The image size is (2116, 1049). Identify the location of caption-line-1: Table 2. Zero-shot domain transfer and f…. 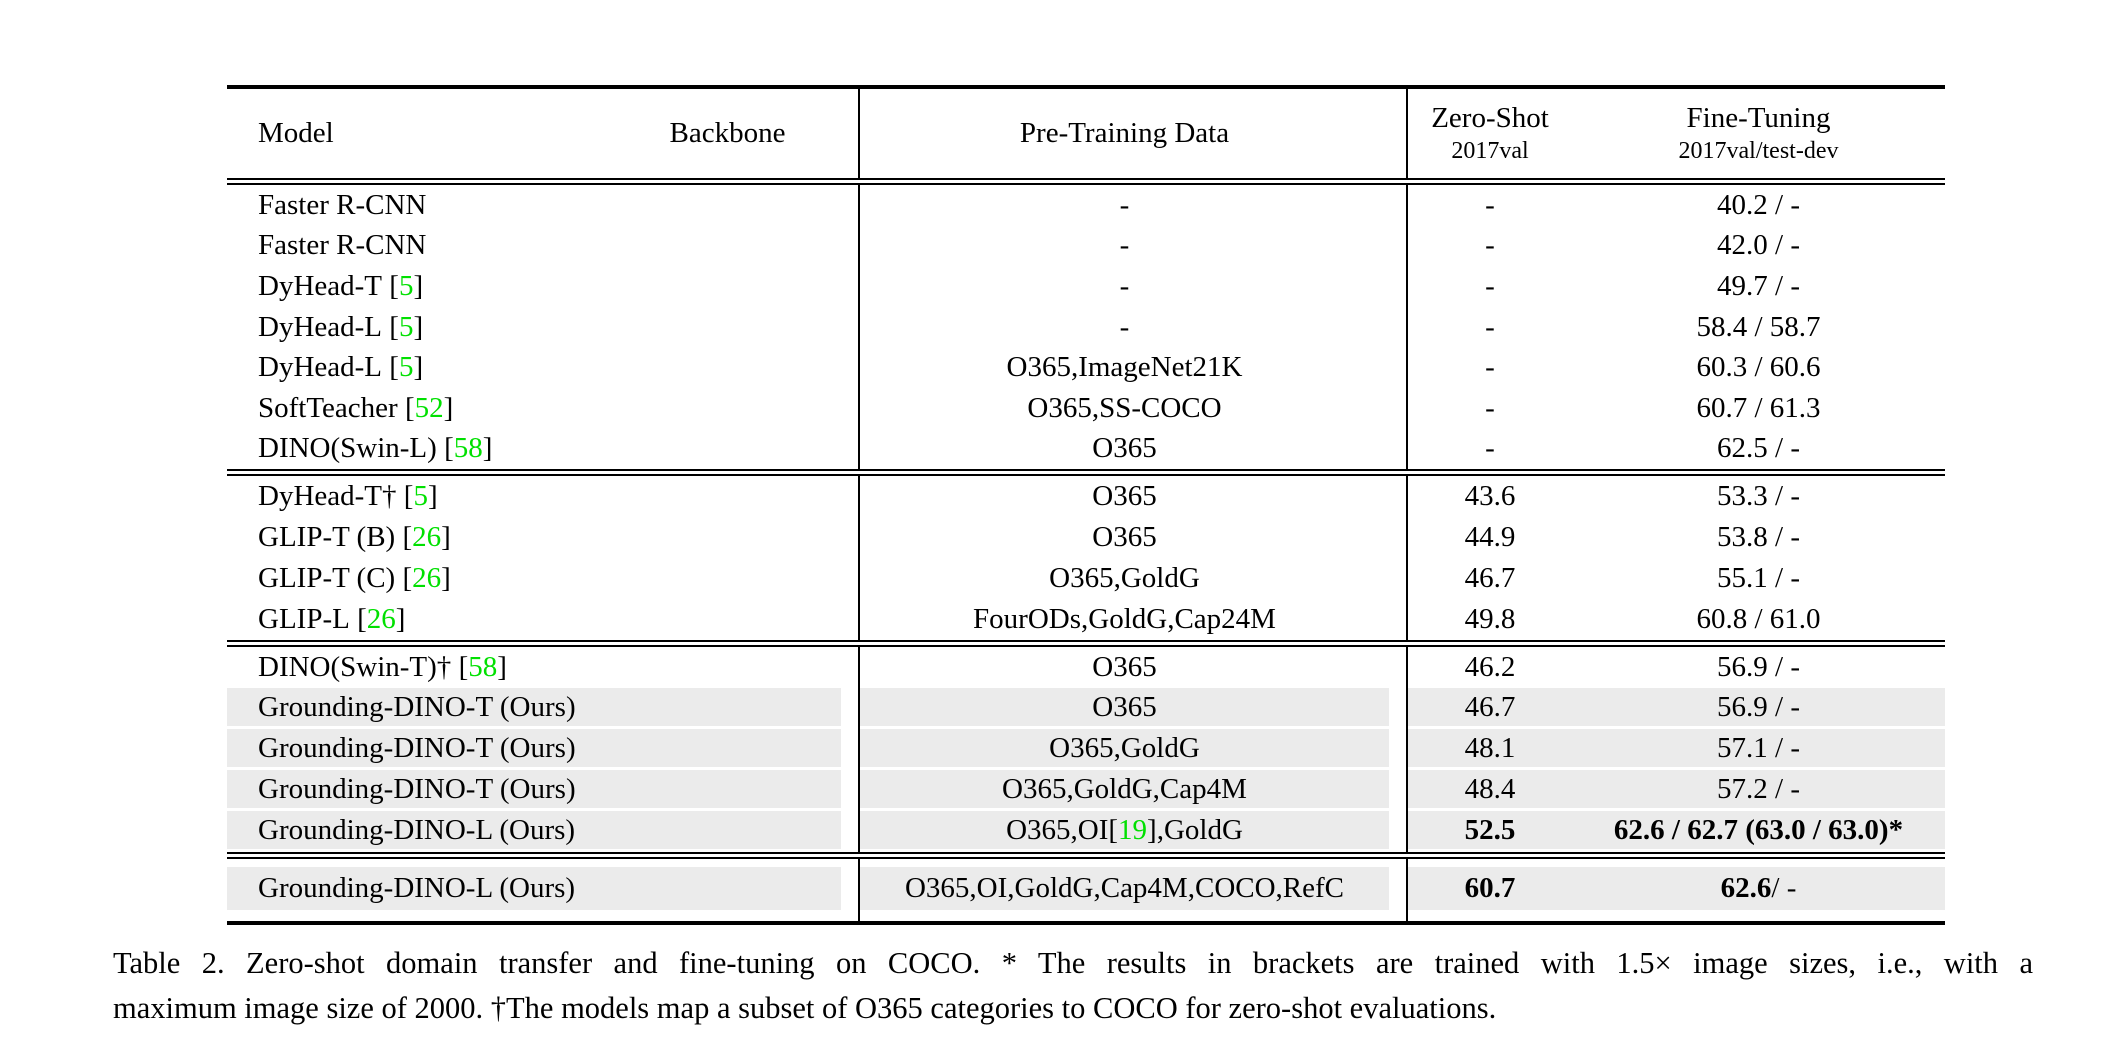
(1073, 963).